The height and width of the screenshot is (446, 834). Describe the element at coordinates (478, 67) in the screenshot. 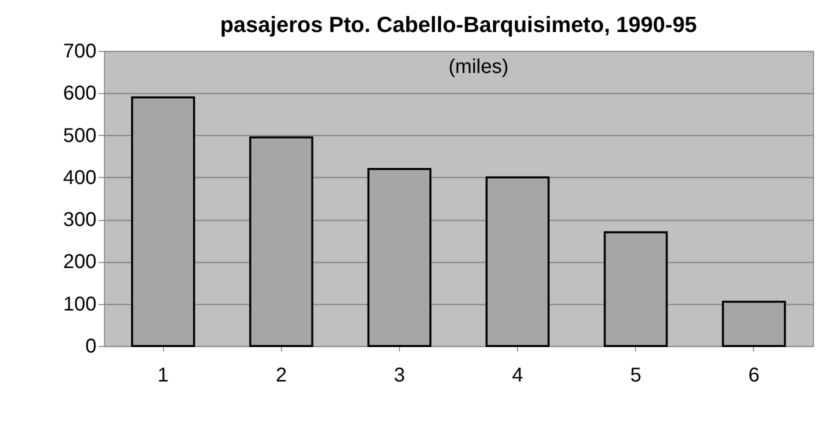

I see `chart-subtitle: (miles)` at that location.